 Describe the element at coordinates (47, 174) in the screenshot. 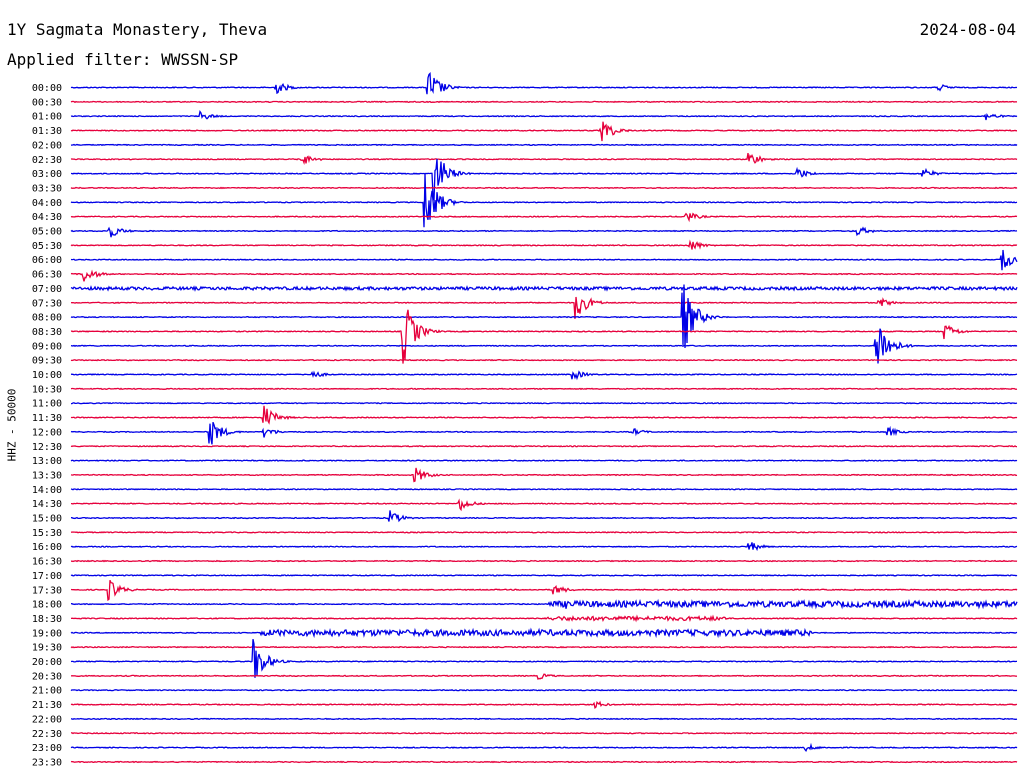

I see `time-tick-label: 03:00` at that location.